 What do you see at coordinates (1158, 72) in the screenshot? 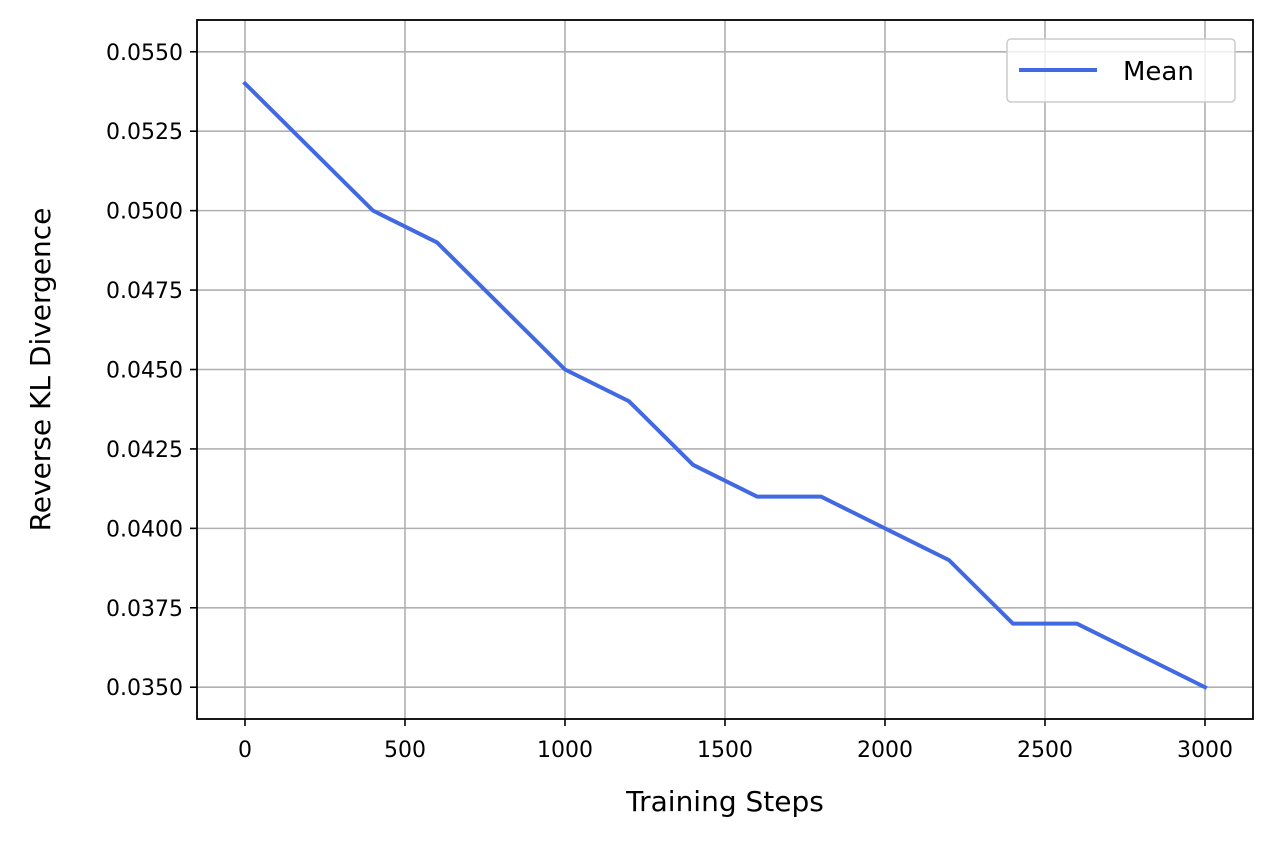
I see `legend-label-mean: Mean` at bounding box center [1158, 72].